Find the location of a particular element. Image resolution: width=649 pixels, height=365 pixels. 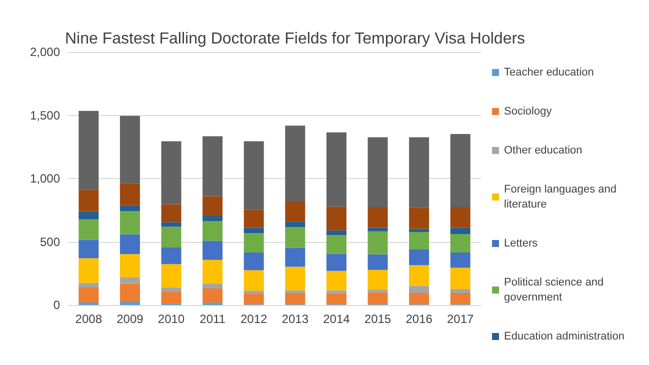

x-tick-label: 2013 is located at coordinates (295, 319).